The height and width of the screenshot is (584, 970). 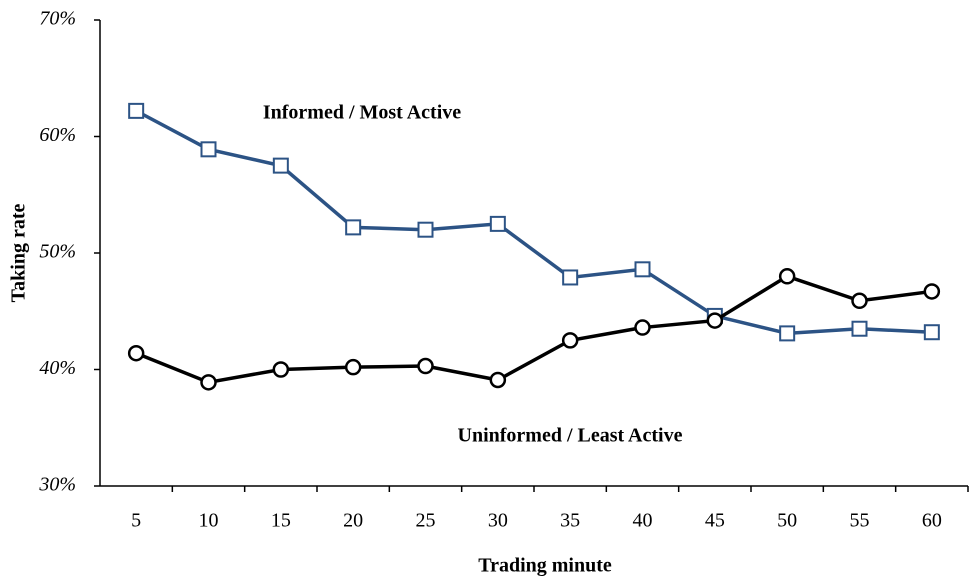 I want to click on x-tick-label: 55, so click(x=860, y=521).